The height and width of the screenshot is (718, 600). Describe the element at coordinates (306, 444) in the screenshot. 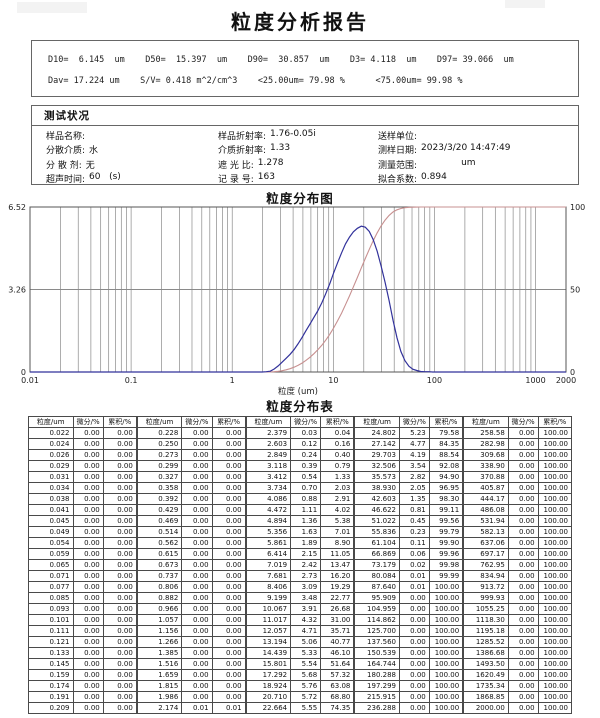

I see `diff-cell: 0.12` at that location.